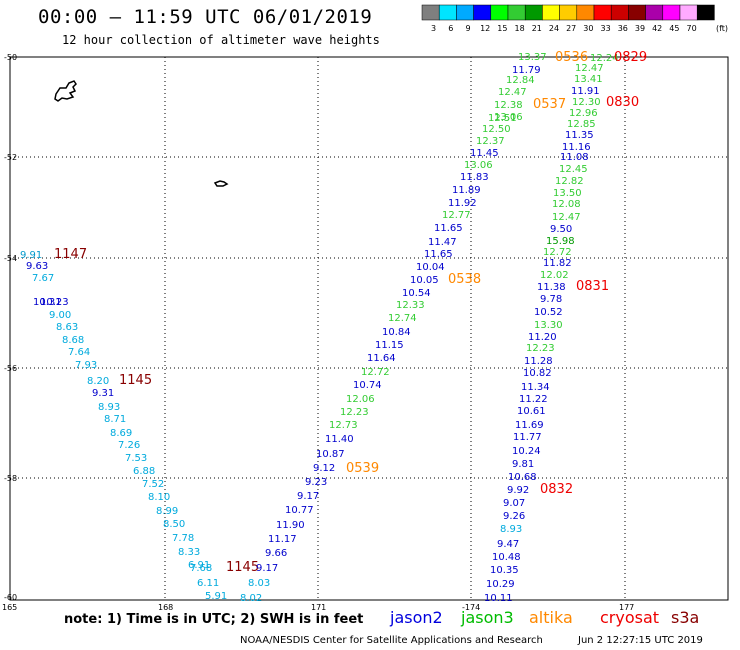 Image resolution: width=740 pixels, height=650 pixels. I want to click on legend-label: 30, so click(588, 28).